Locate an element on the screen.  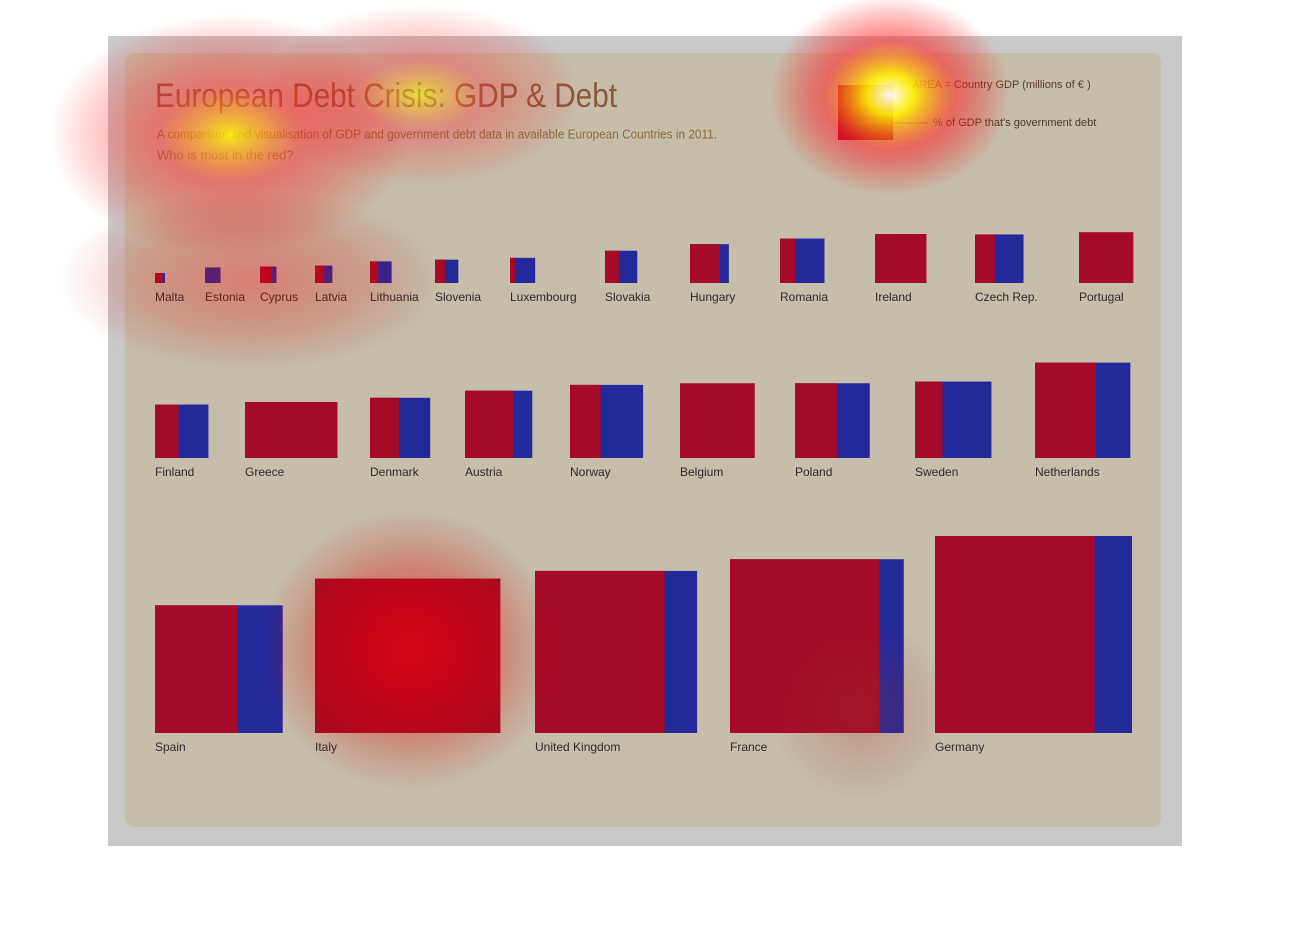
country-label: Slovakia is located at coordinates (628, 297).